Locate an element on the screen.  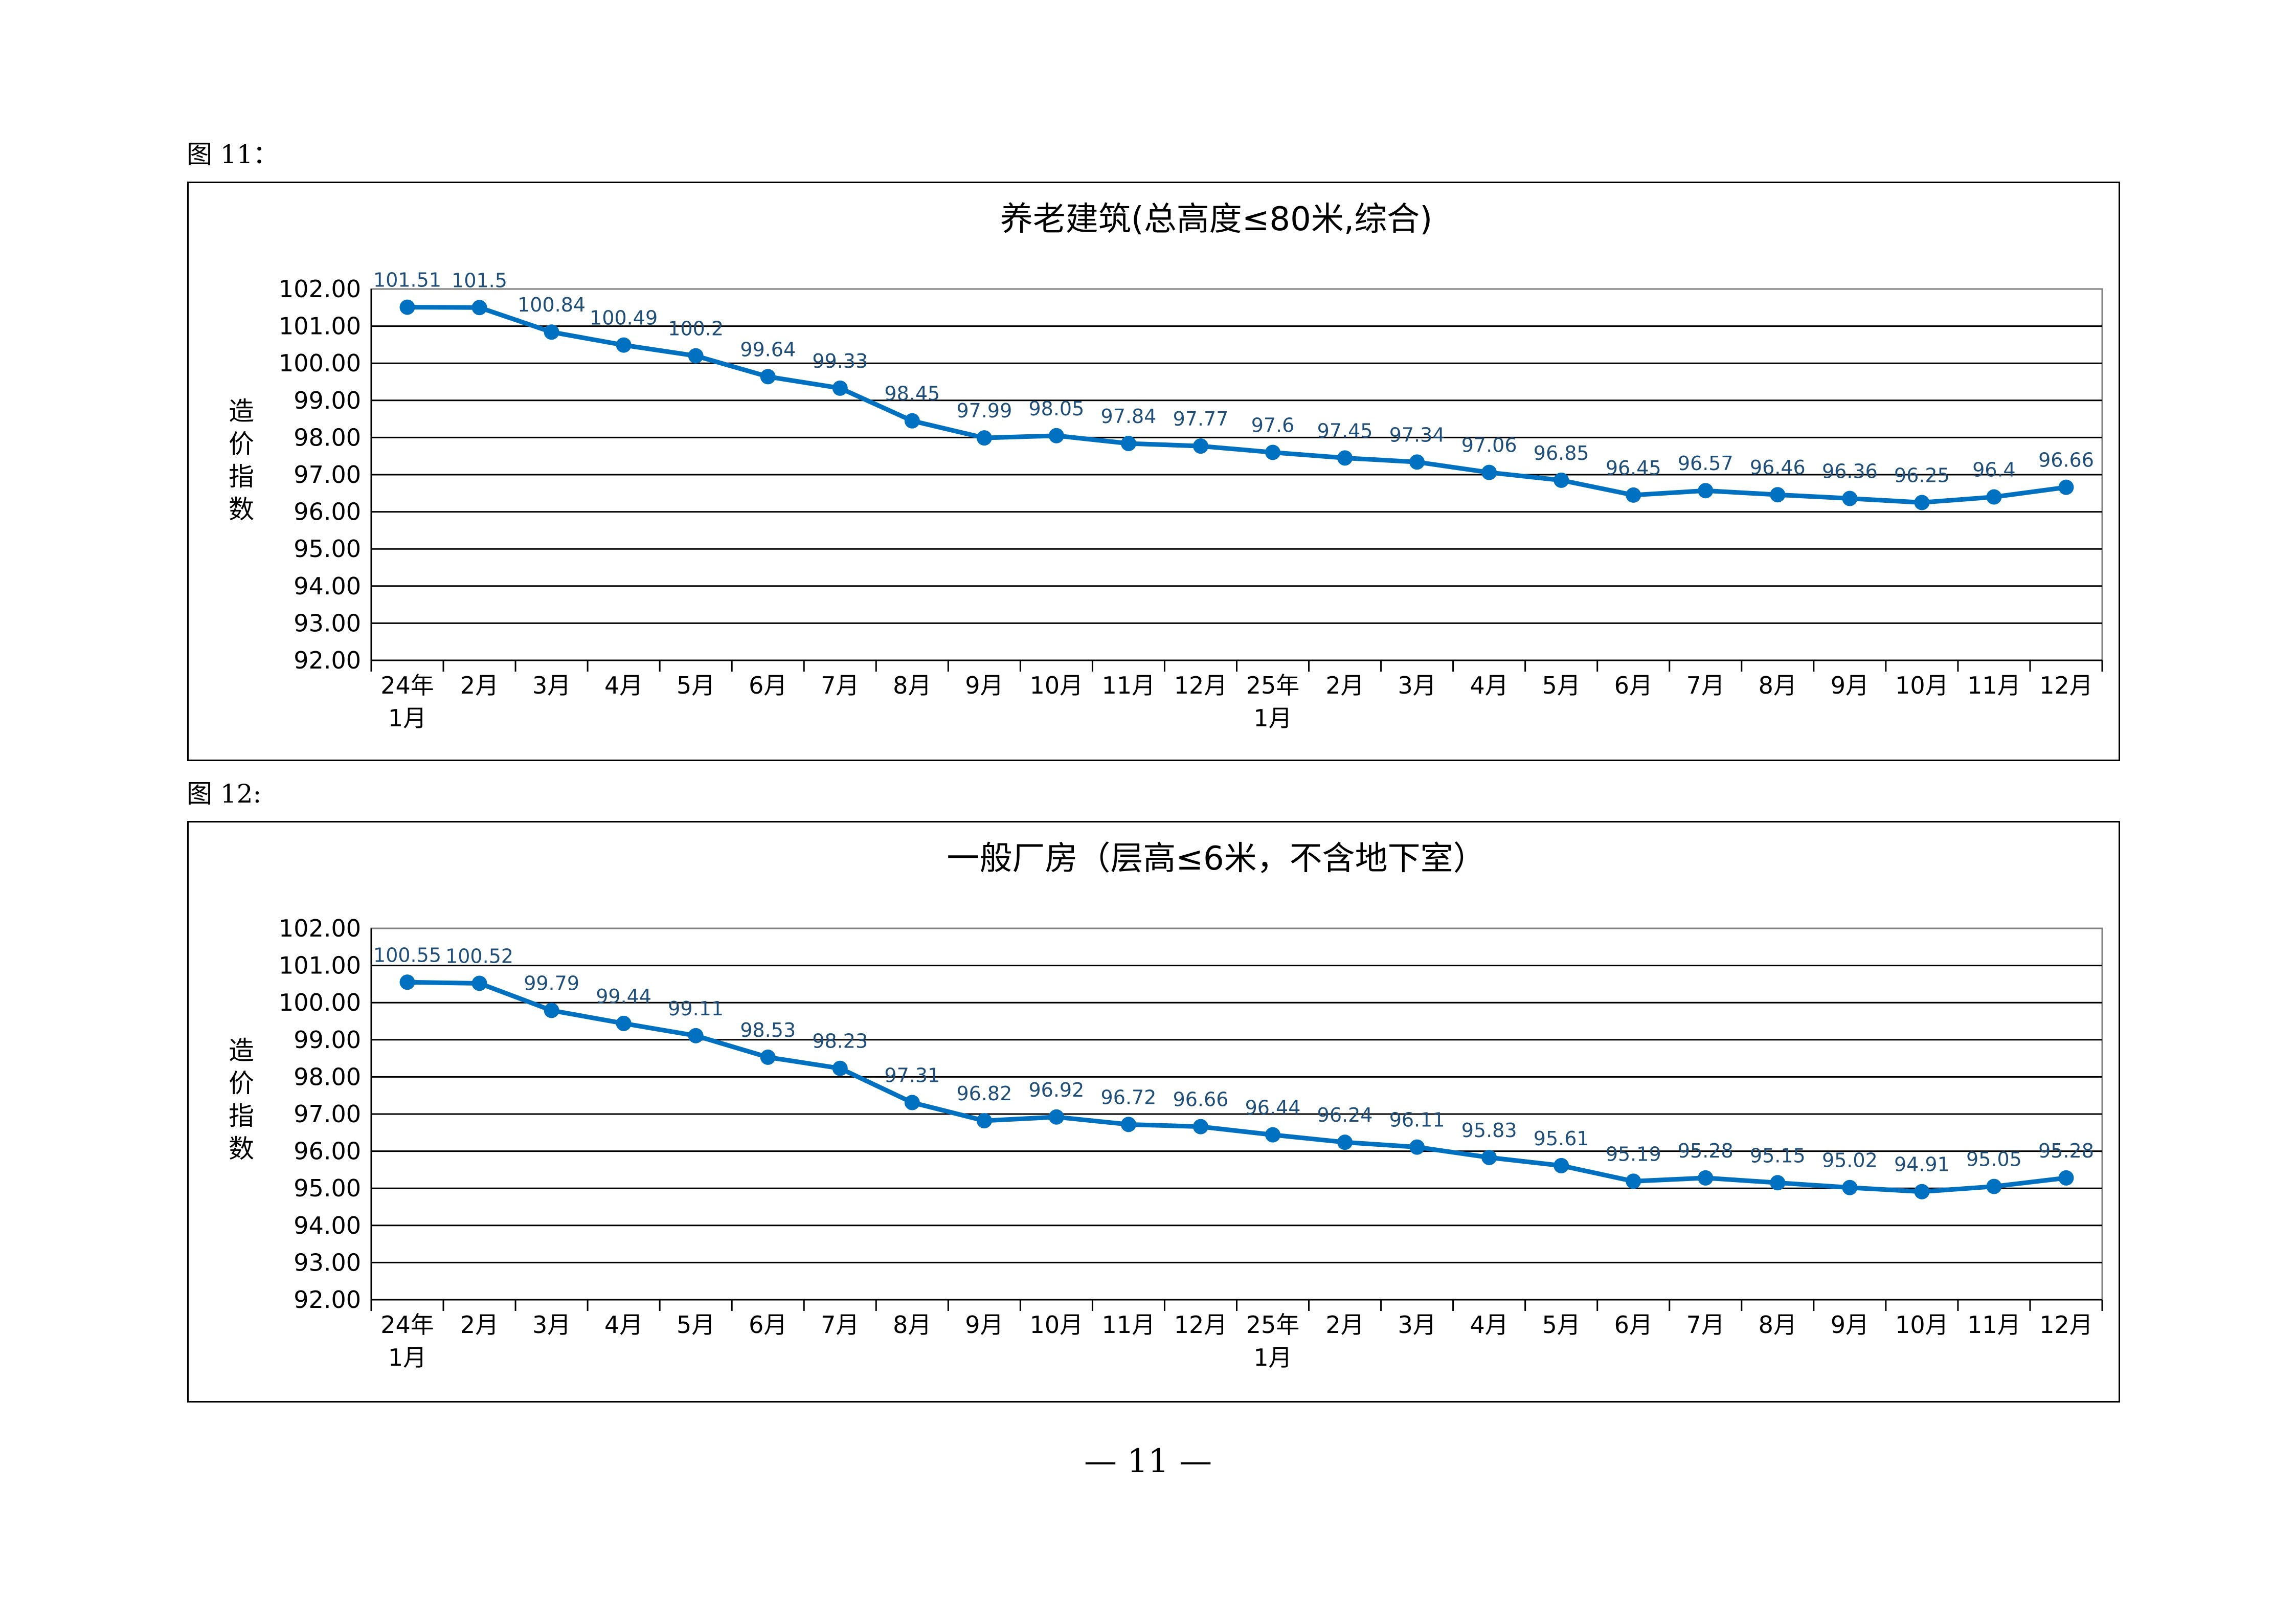
data-label: 99.33 is located at coordinates (840, 361).